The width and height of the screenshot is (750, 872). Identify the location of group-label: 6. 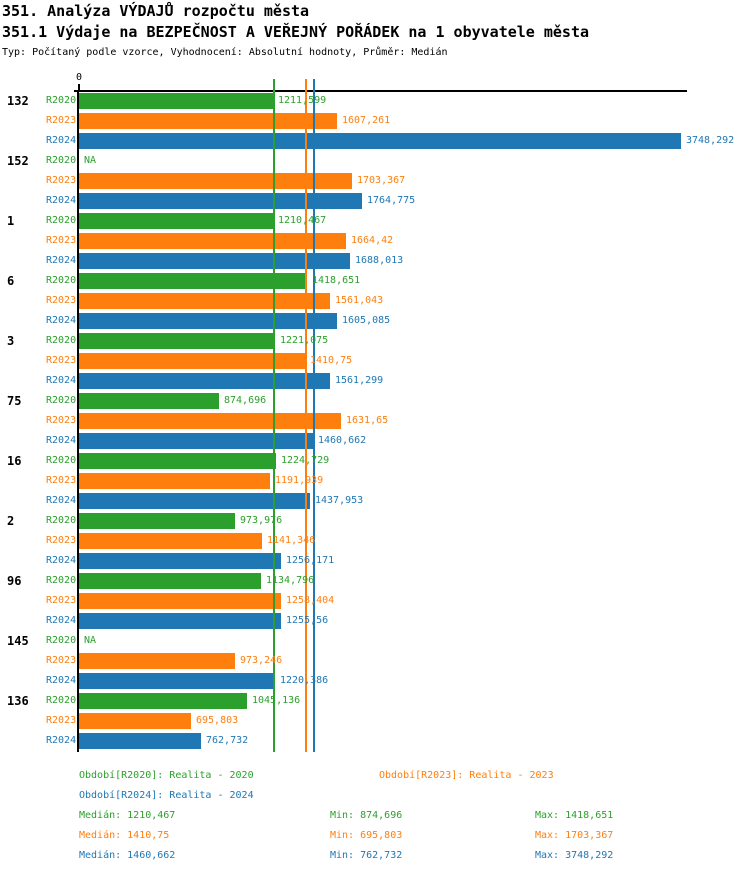
(11, 281).